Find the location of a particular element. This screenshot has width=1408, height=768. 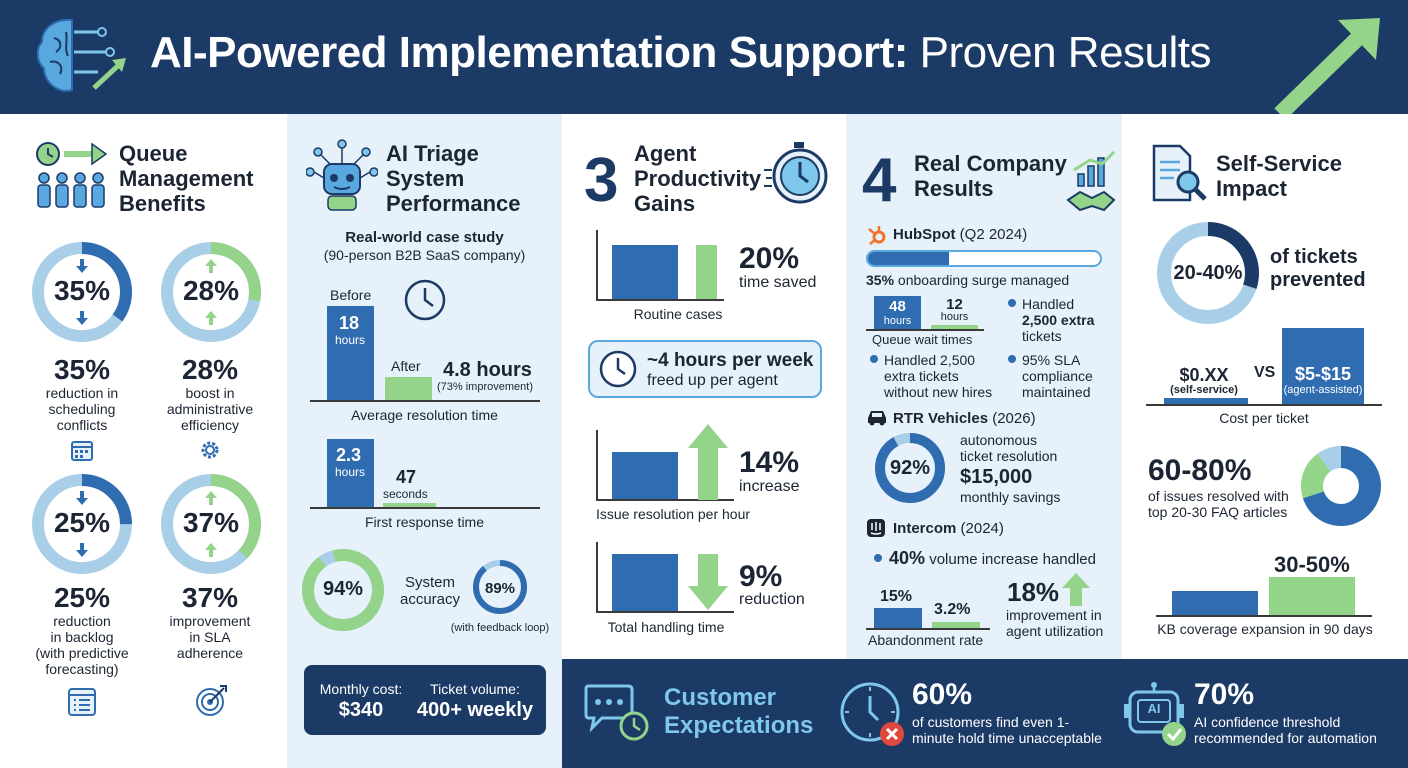

queue-item-3-desc1: reduction is located at coordinates (82, 621).